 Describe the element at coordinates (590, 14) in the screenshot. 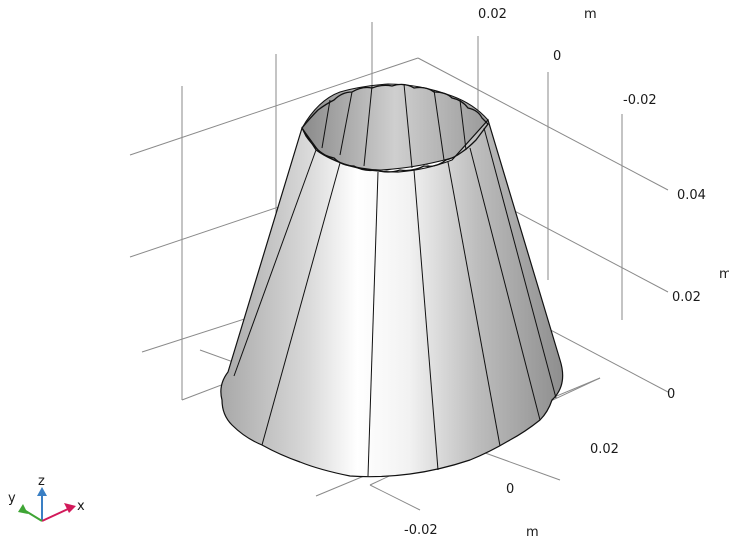

I see `top-axis-unit: m` at that location.